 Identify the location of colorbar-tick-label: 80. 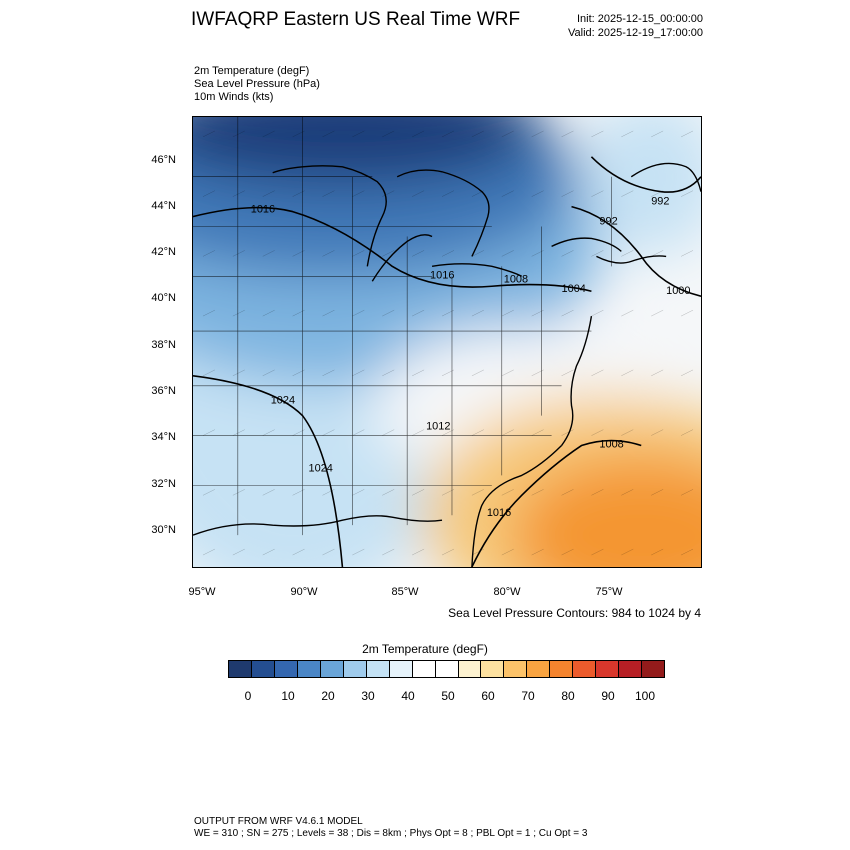
(568, 696).